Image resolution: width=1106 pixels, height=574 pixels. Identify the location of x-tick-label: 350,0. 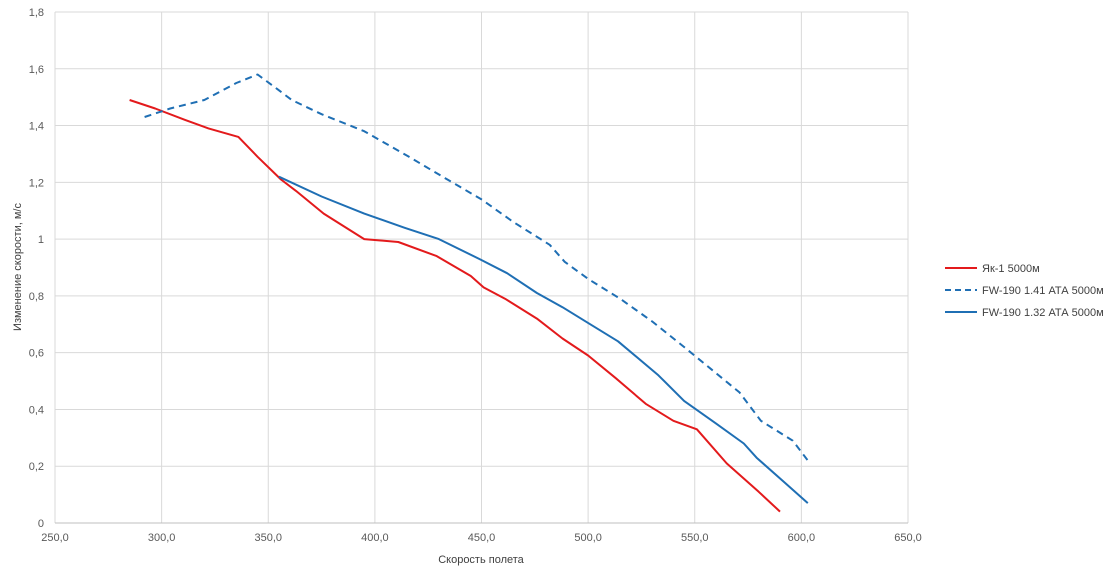
(268, 538).